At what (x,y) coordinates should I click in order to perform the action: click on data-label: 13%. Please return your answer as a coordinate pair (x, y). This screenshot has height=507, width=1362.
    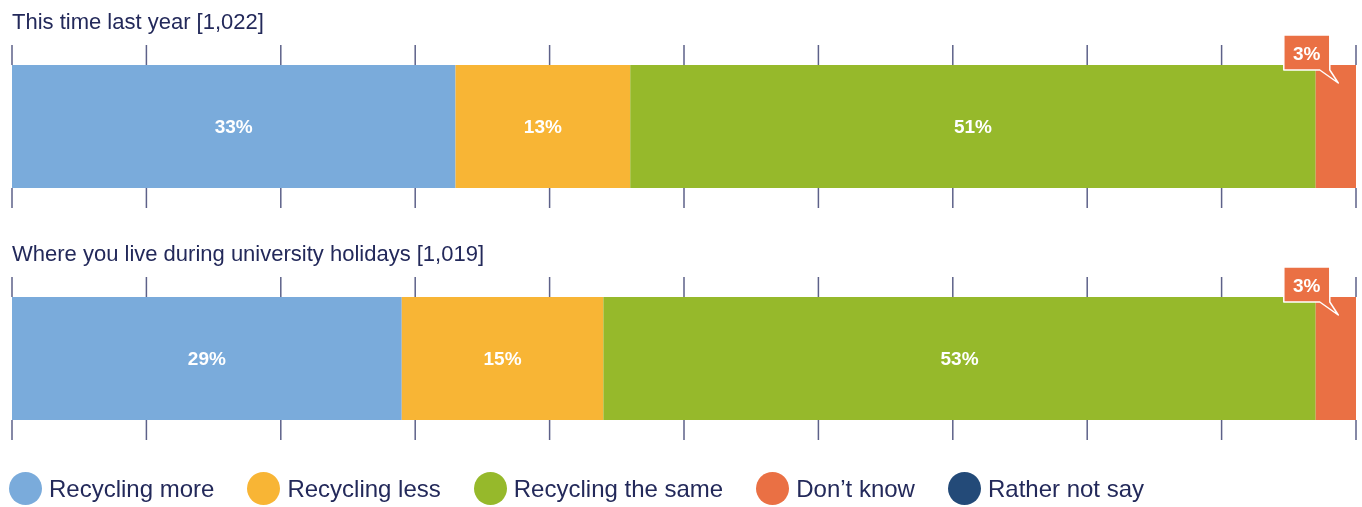
    Looking at the image, I should click on (542, 126).